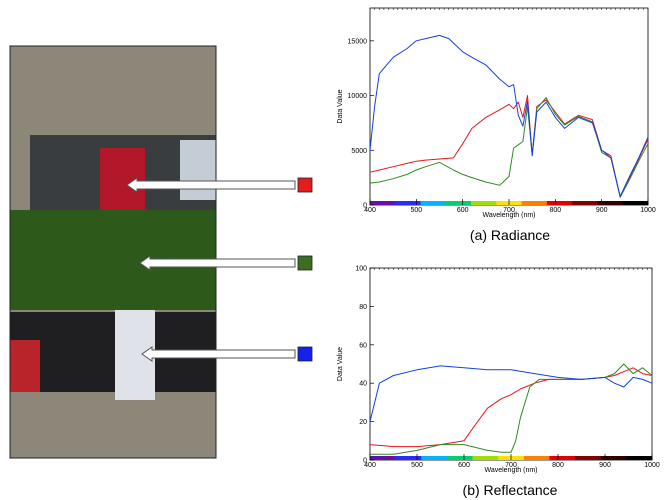  What do you see at coordinates (305, 185) in the screenshot?
I see `marker-red-square` at bounding box center [305, 185].